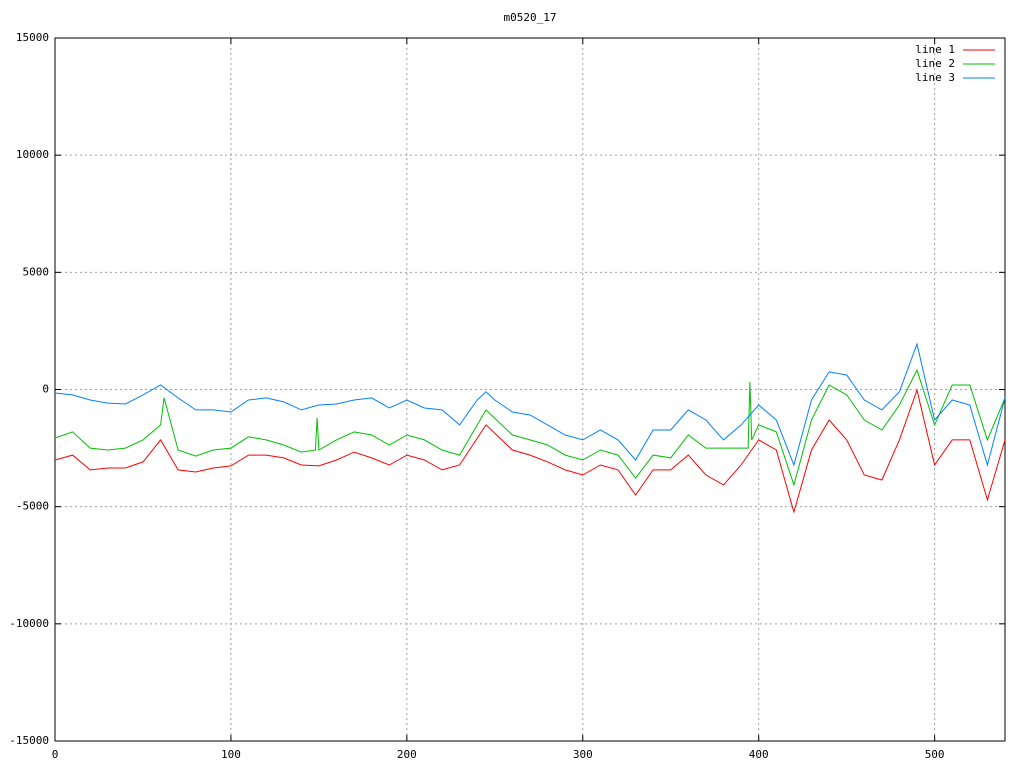 The image size is (1024, 768). What do you see at coordinates (935, 754) in the screenshot?
I see `x-tick-label: 500` at bounding box center [935, 754].